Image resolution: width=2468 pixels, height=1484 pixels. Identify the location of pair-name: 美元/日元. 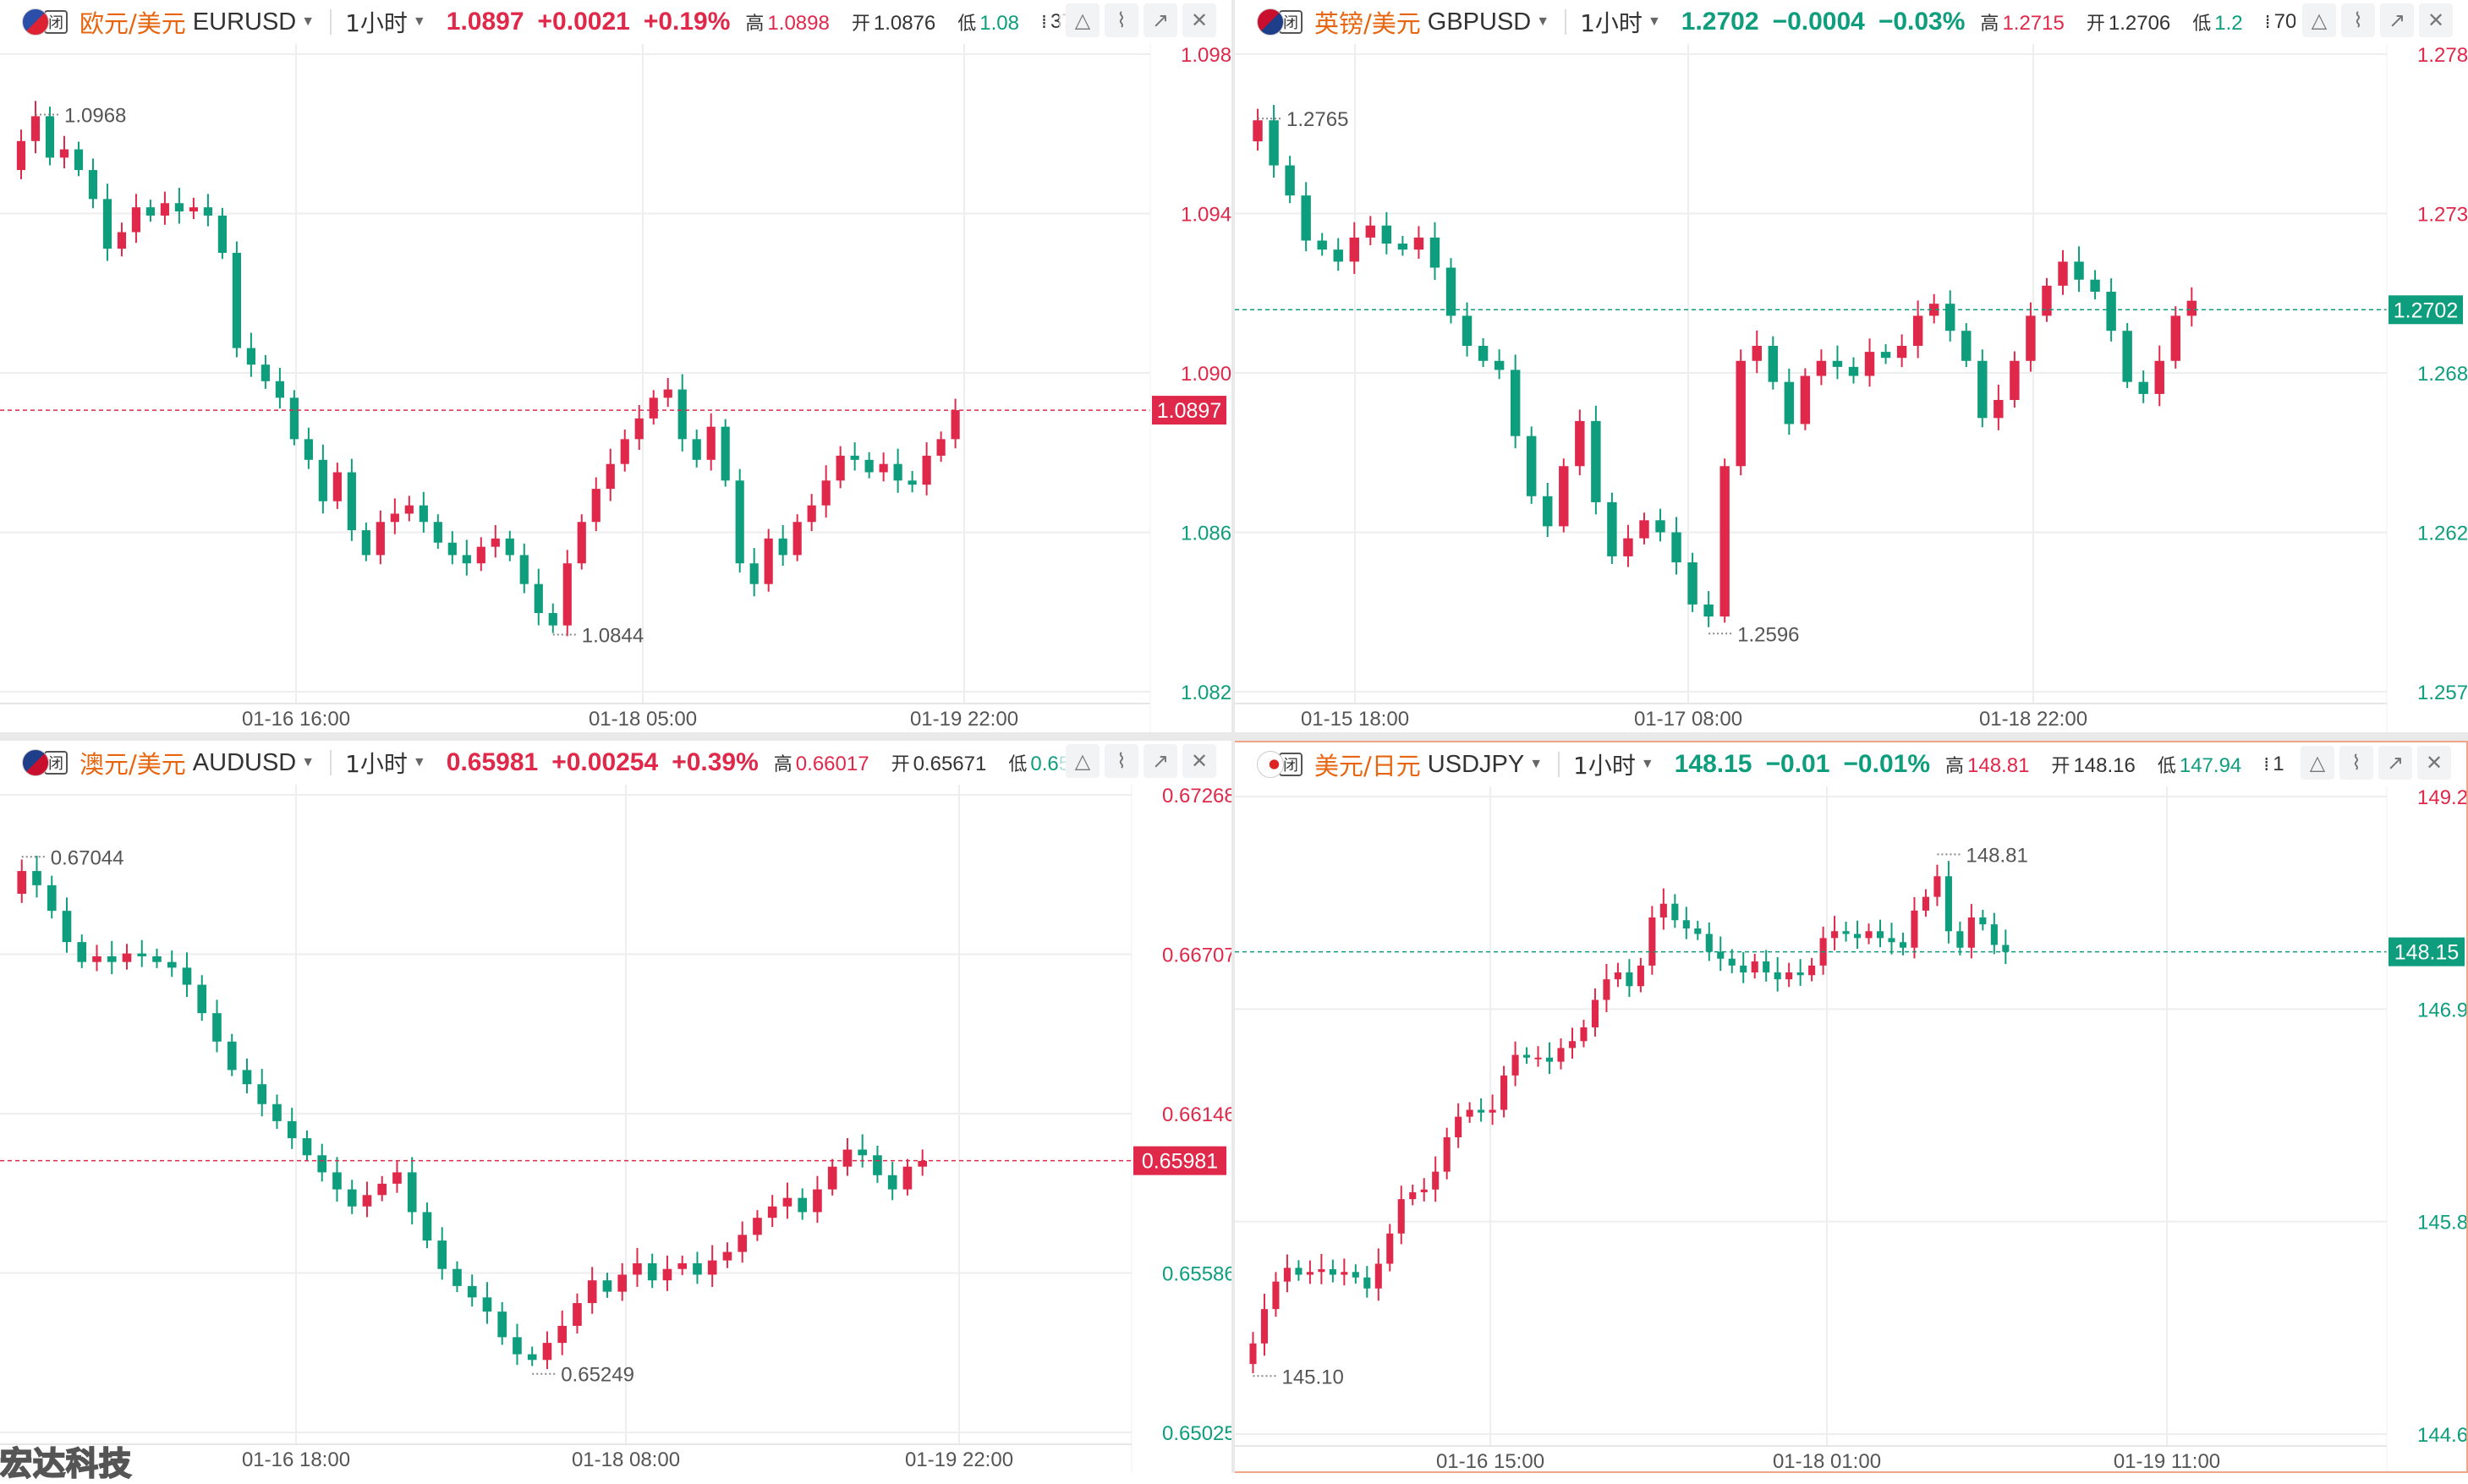
(1367, 766).